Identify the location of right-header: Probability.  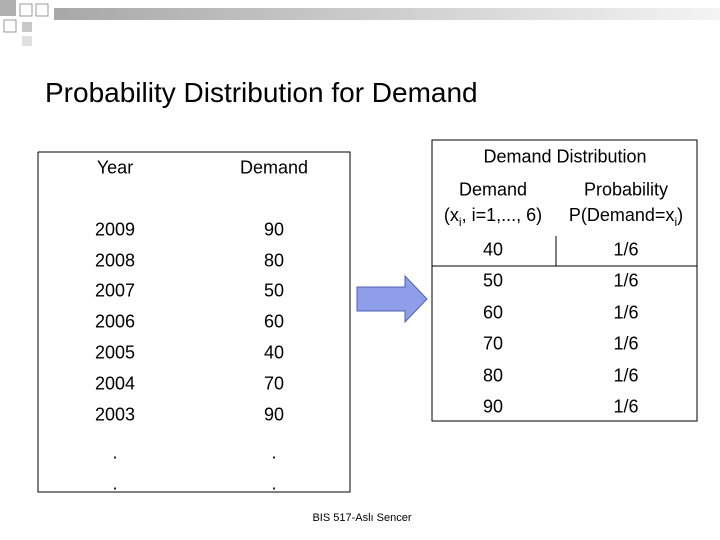
(626, 189).